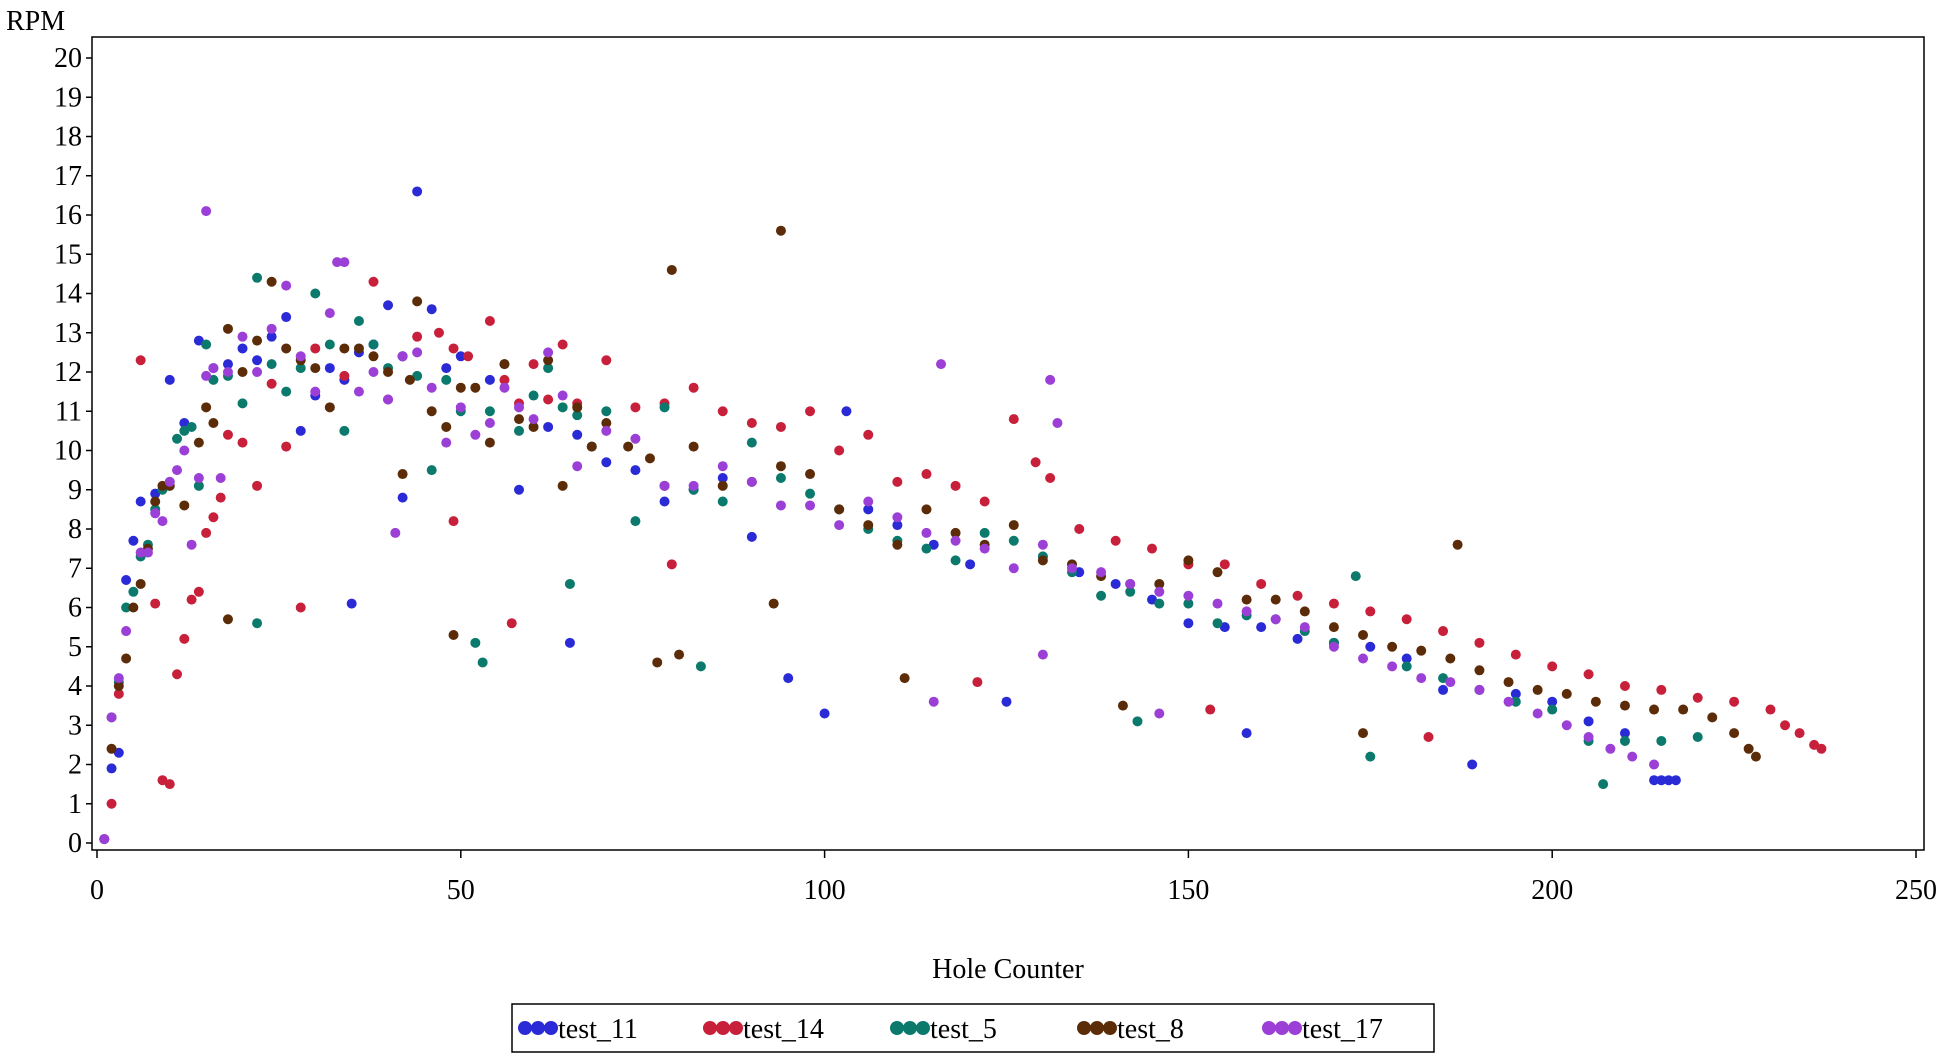 Image resolution: width=1946 pixels, height=1058 pixels. What do you see at coordinates (598, 1029) in the screenshot?
I see `legend-label: test_11` at bounding box center [598, 1029].